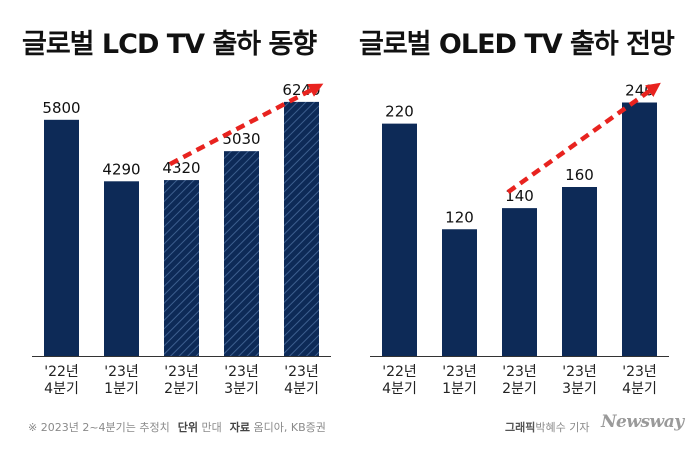 The image size is (700, 450). Describe the element at coordinates (240, 427) in the screenshot. I see `source-label: 자료` at that location.